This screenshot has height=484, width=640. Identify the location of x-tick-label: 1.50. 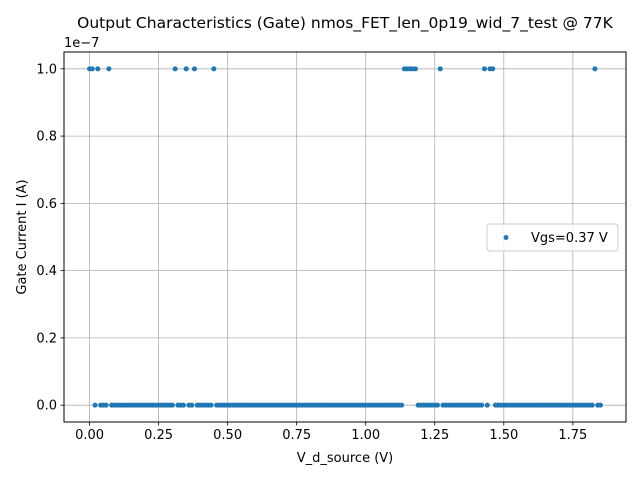
(503, 435).